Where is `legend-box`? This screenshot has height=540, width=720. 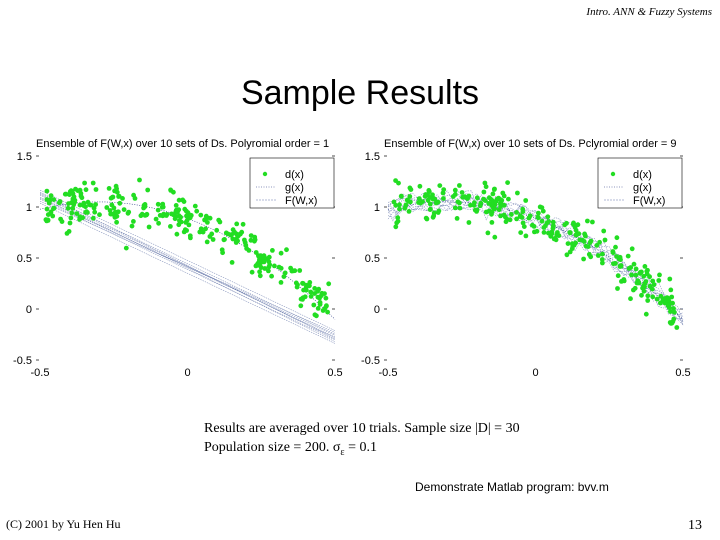
legend-box is located at coordinates (640, 183).